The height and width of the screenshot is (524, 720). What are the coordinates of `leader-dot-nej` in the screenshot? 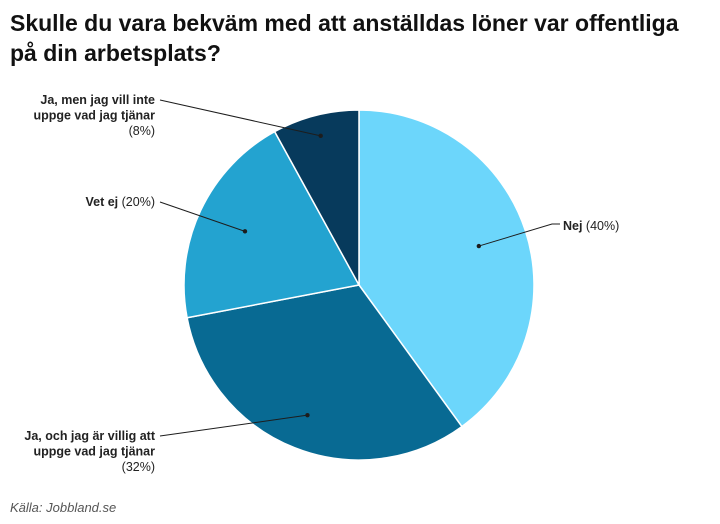 It's located at (479, 246).